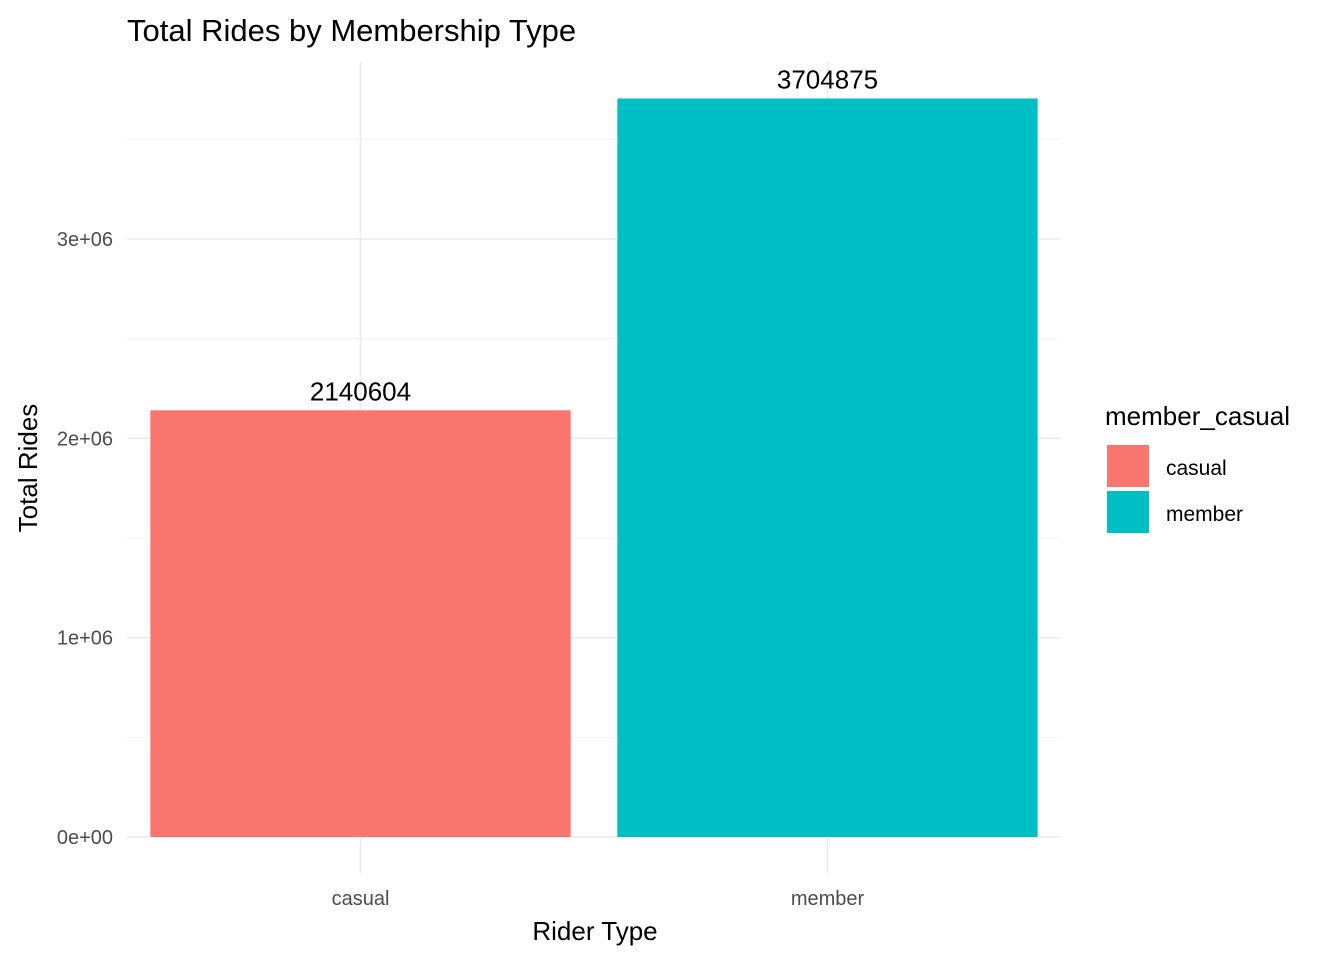  What do you see at coordinates (361, 899) in the screenshot?
I see `x-tick-label-casual: casual` at bounding box center [361, 899].